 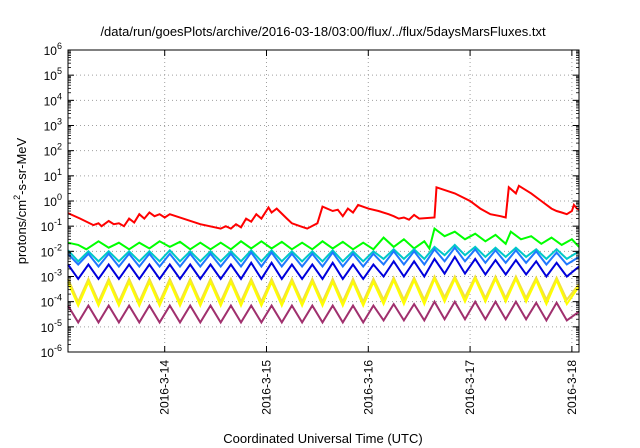 What do you see at coordinates (58, 273) in the screenshot?
I see `y-tick-exponent: -3` at bounding box center [58, 273].